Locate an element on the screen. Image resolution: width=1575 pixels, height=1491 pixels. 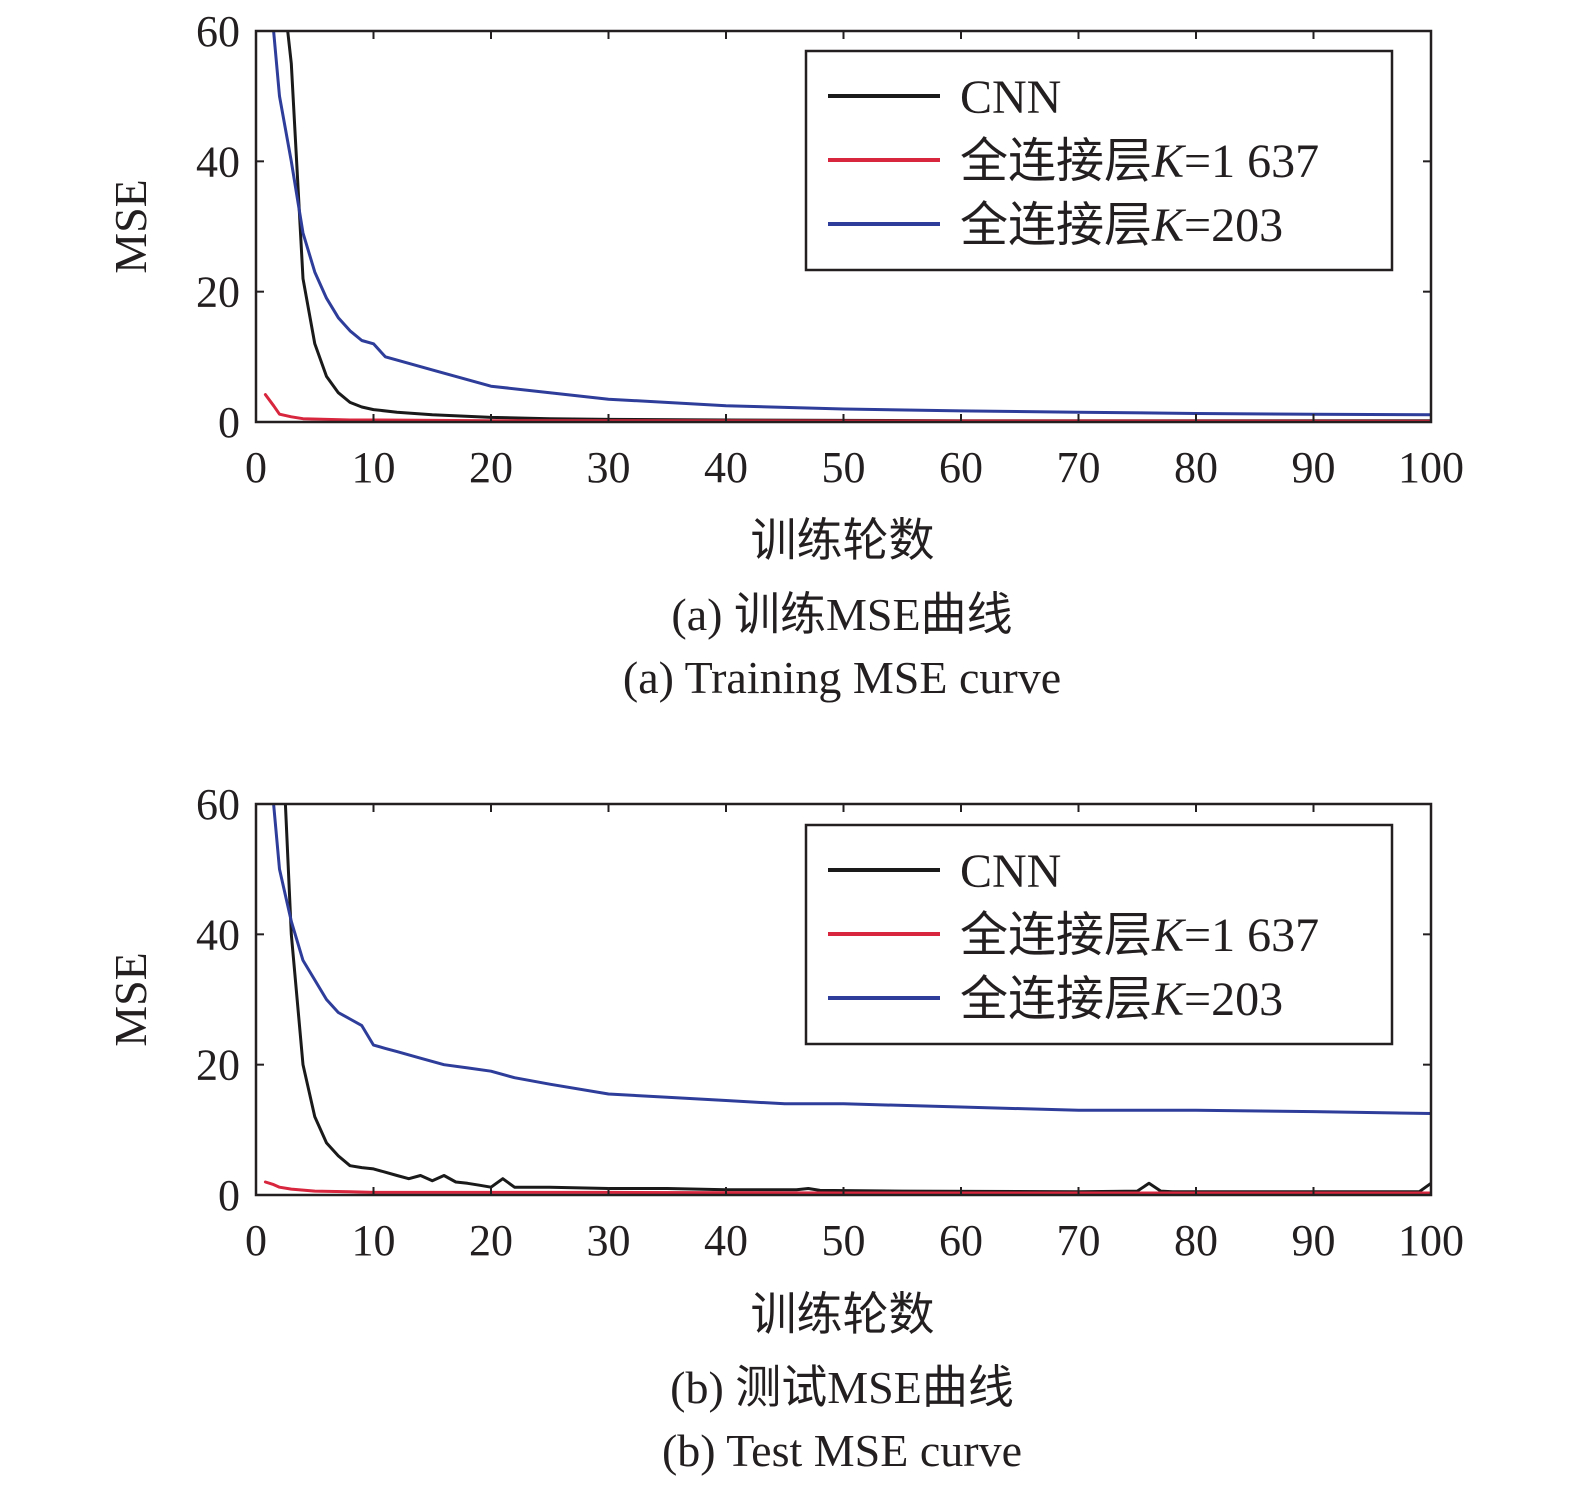
caption-cn: (a) 训练MSE曲线 is located at coordinates (841, 614).